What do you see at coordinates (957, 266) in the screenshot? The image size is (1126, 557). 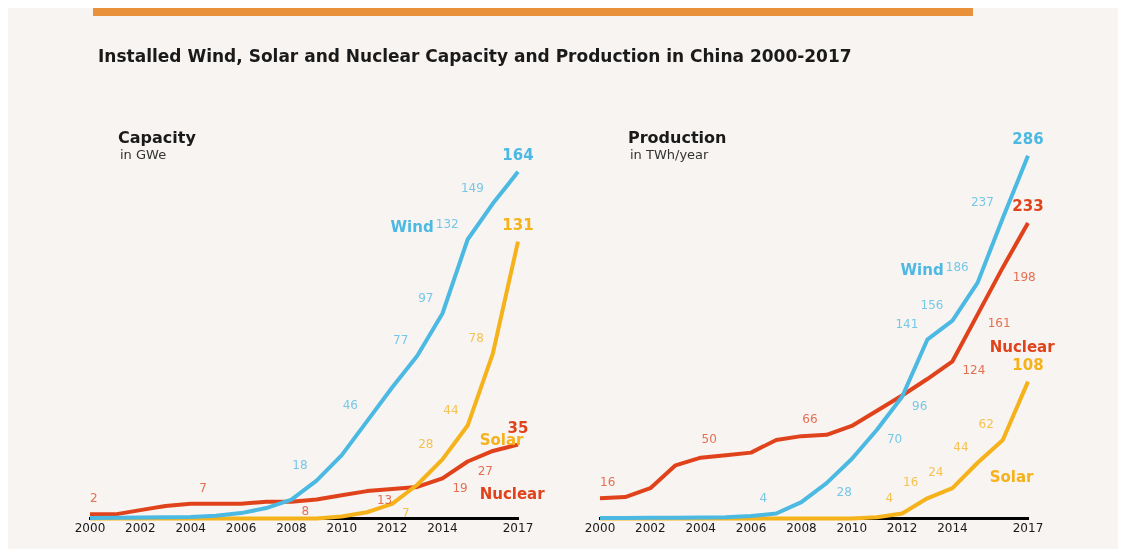 I see `data-label: 186` at bounding box center [957, 266].